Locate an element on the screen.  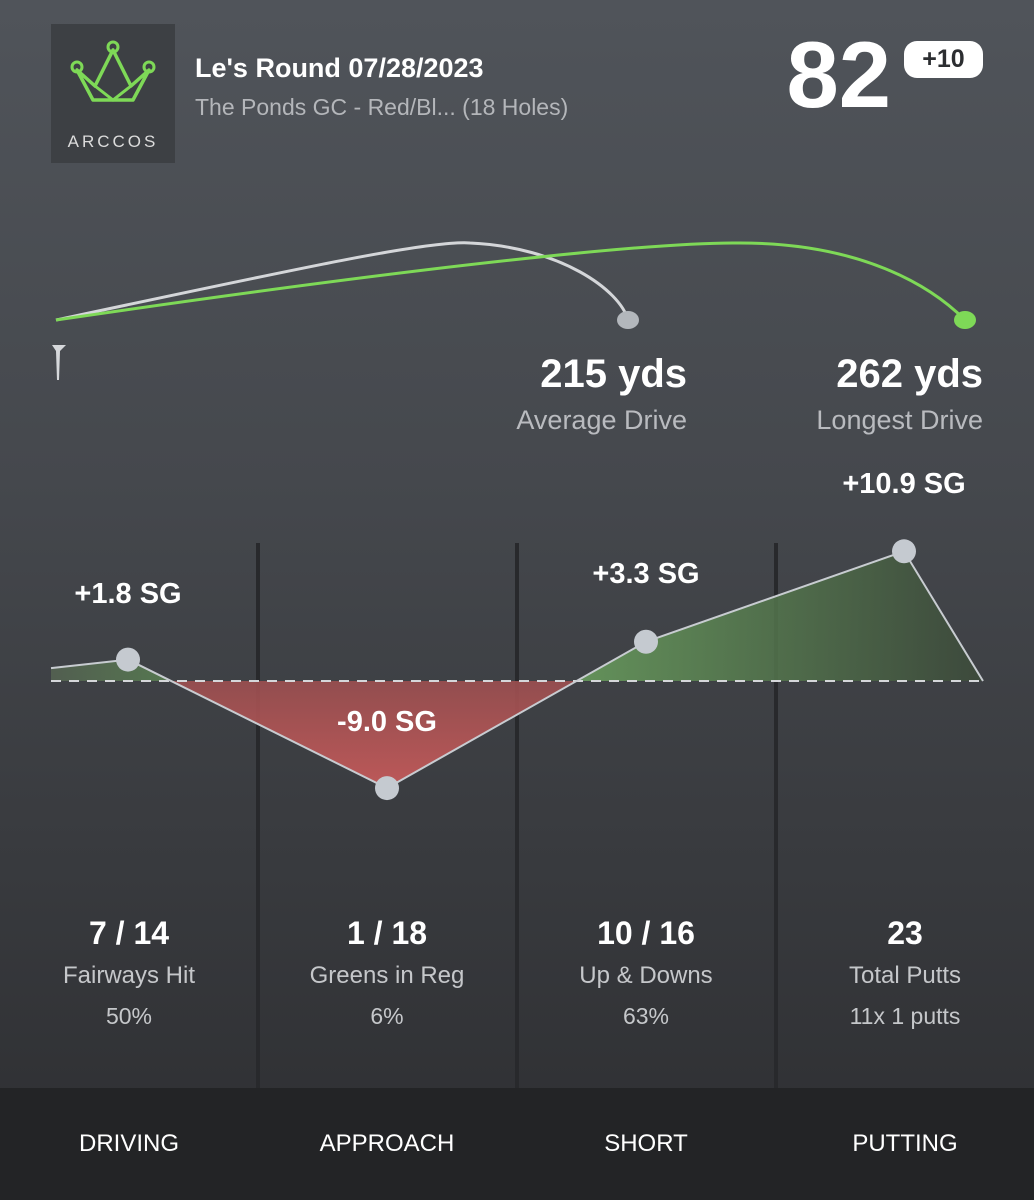
round-title: Le's Round 07/28/2023 is located at coordinates (339, 68).